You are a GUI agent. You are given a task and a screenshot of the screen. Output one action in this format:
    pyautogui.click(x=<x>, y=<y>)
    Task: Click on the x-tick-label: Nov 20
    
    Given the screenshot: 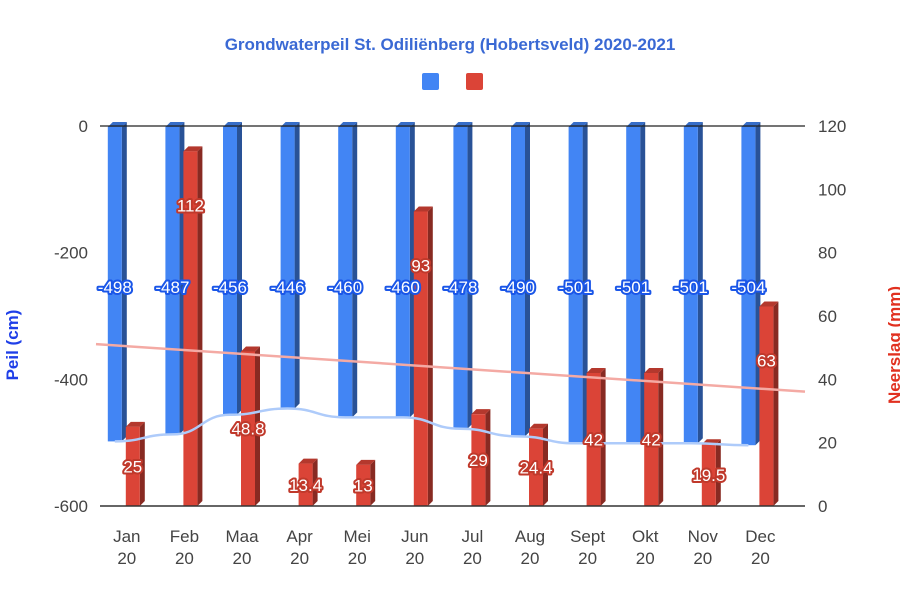 What is the action you would take?
    pyautogui.click(x=703, y=547)
    